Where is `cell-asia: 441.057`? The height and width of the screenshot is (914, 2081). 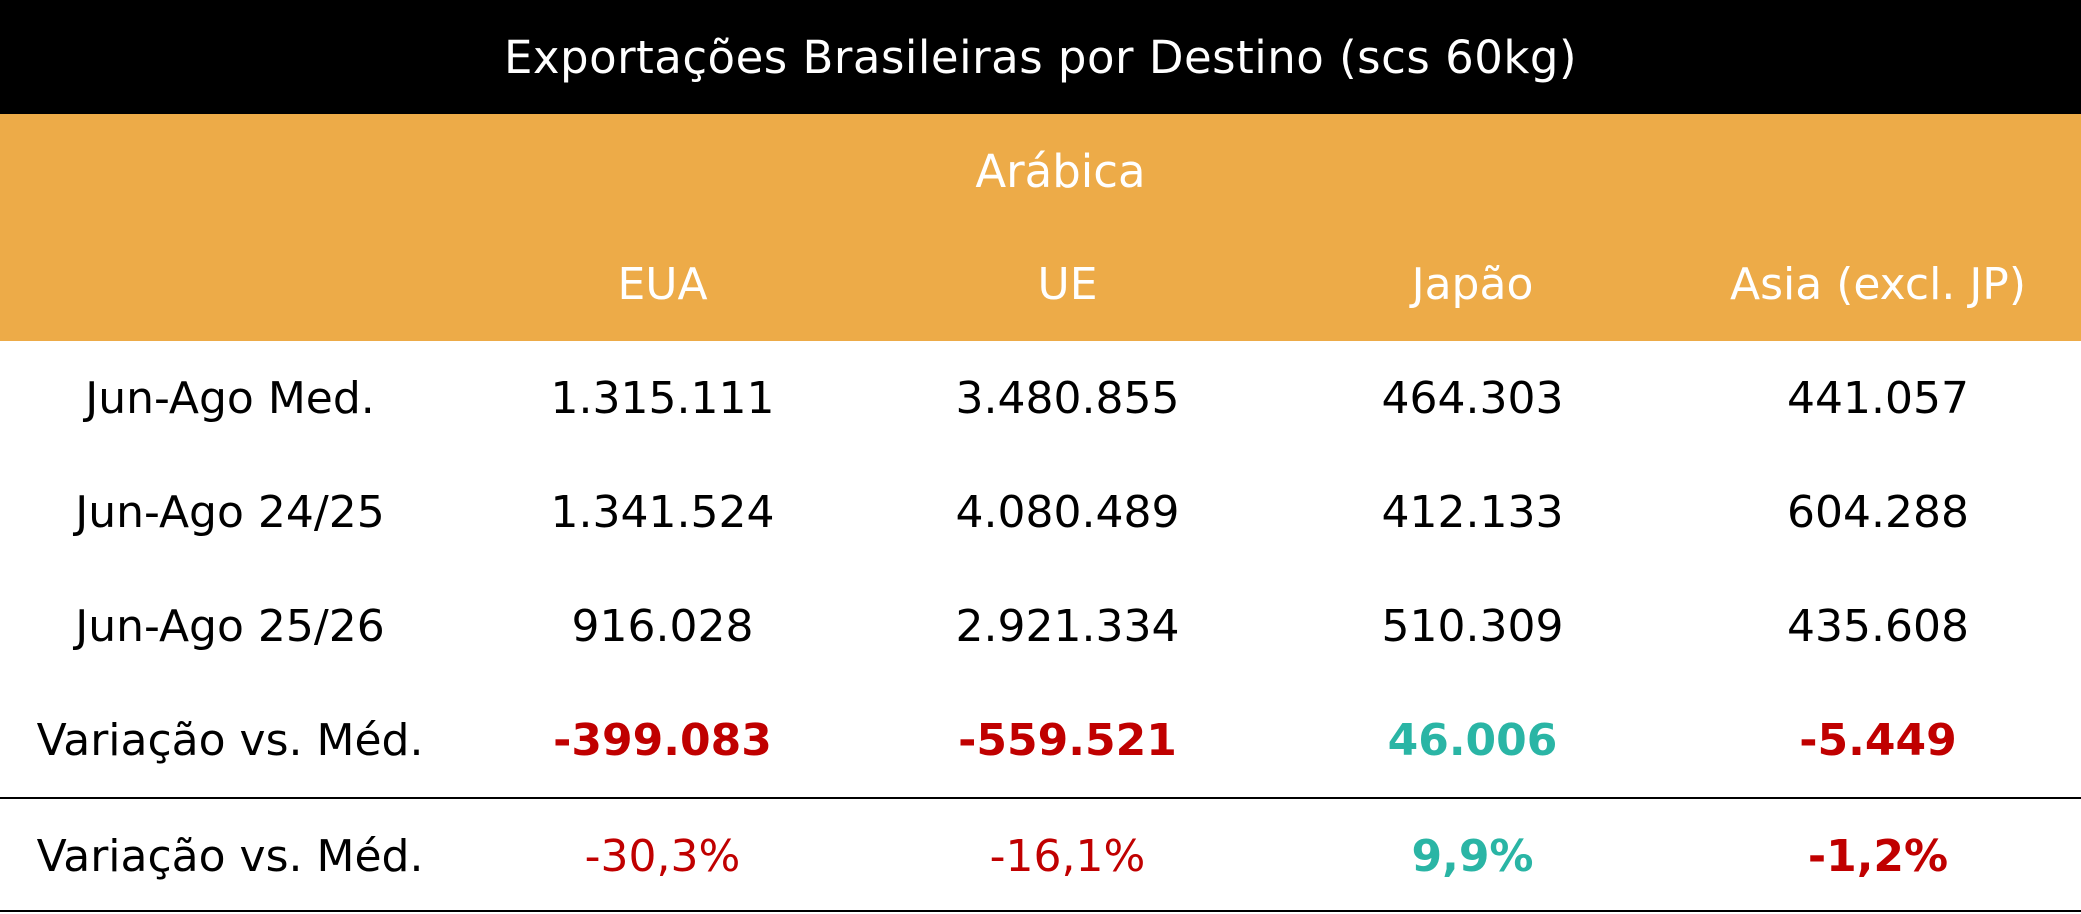 cell-asia: 441.057 is located at coordinates (1878, 398).